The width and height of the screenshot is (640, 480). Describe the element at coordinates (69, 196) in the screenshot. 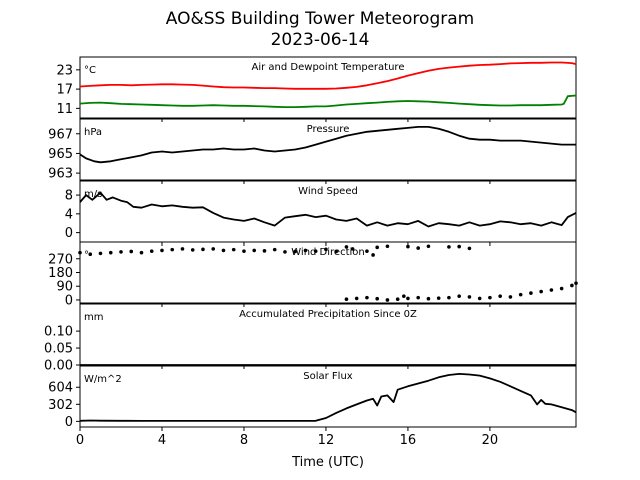

I see `y-tick-label: 8` at that location.